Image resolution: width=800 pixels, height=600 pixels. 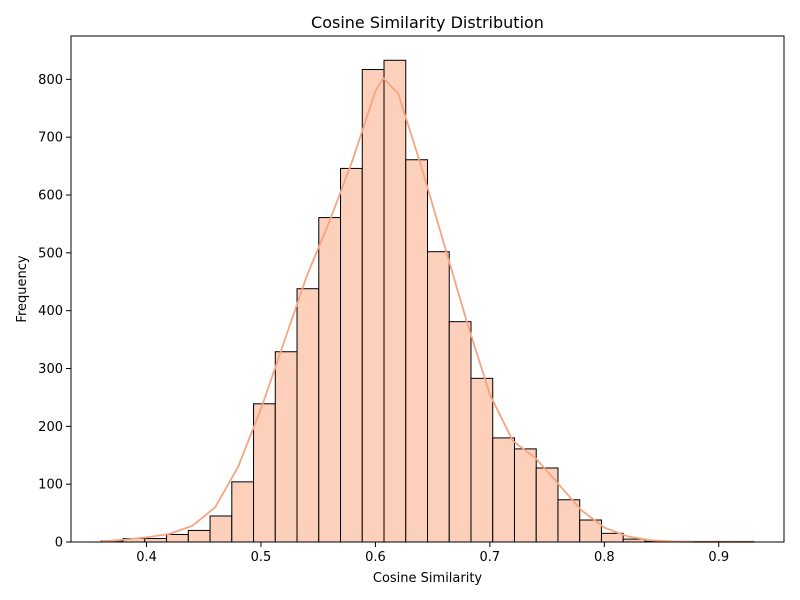 I want to click on x-tick-label: 0.9, so click(x=718, y=557).